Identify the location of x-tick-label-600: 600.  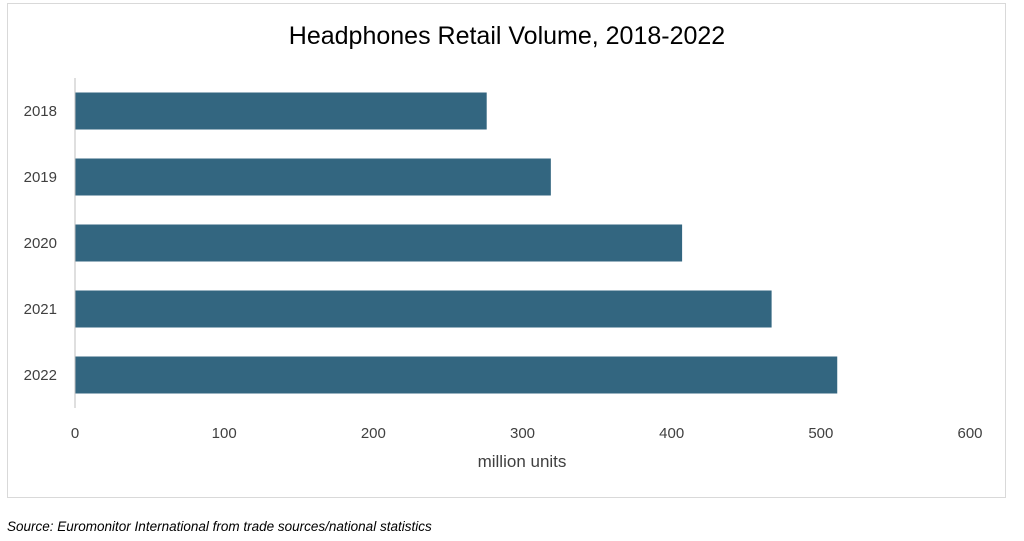
(969, 433).